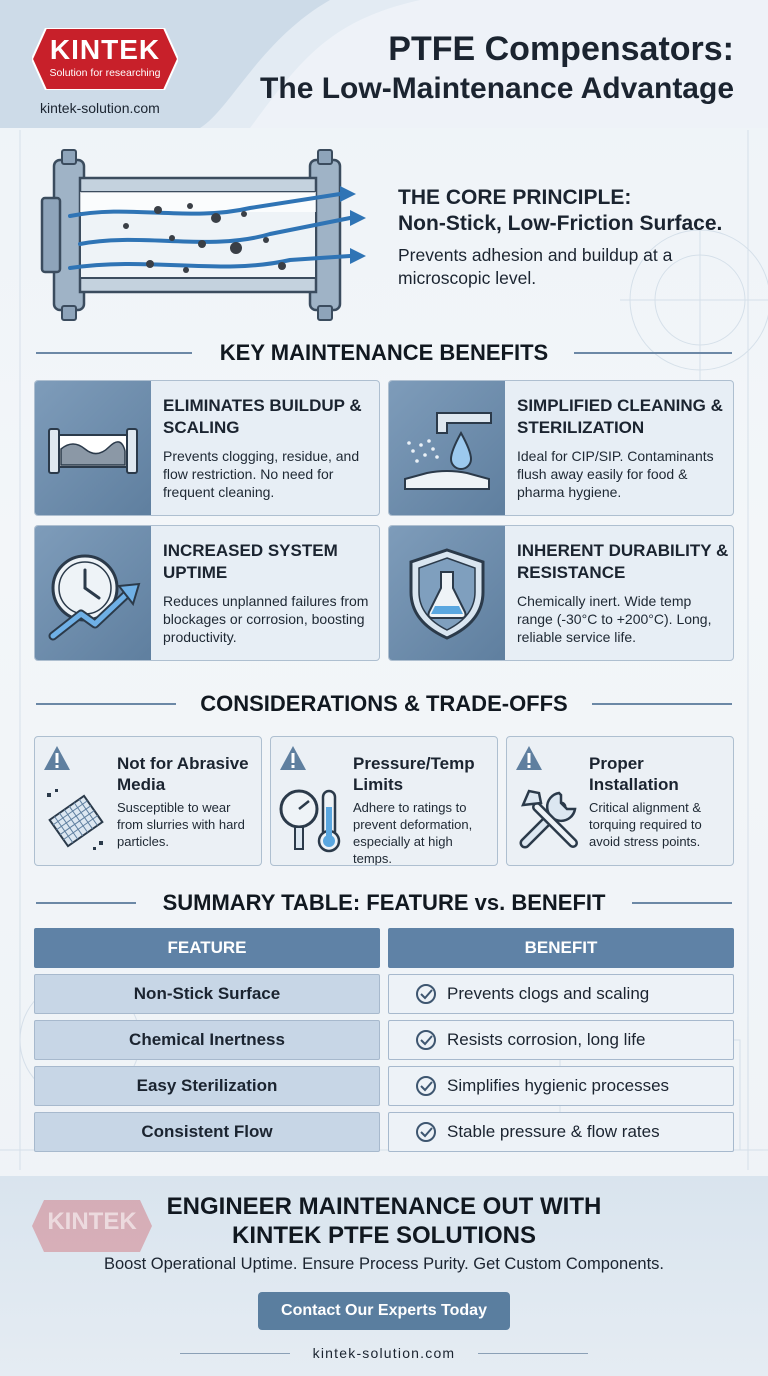  I want to click on table-cell-feature: Easy Sterilization, so click(207, 1086).